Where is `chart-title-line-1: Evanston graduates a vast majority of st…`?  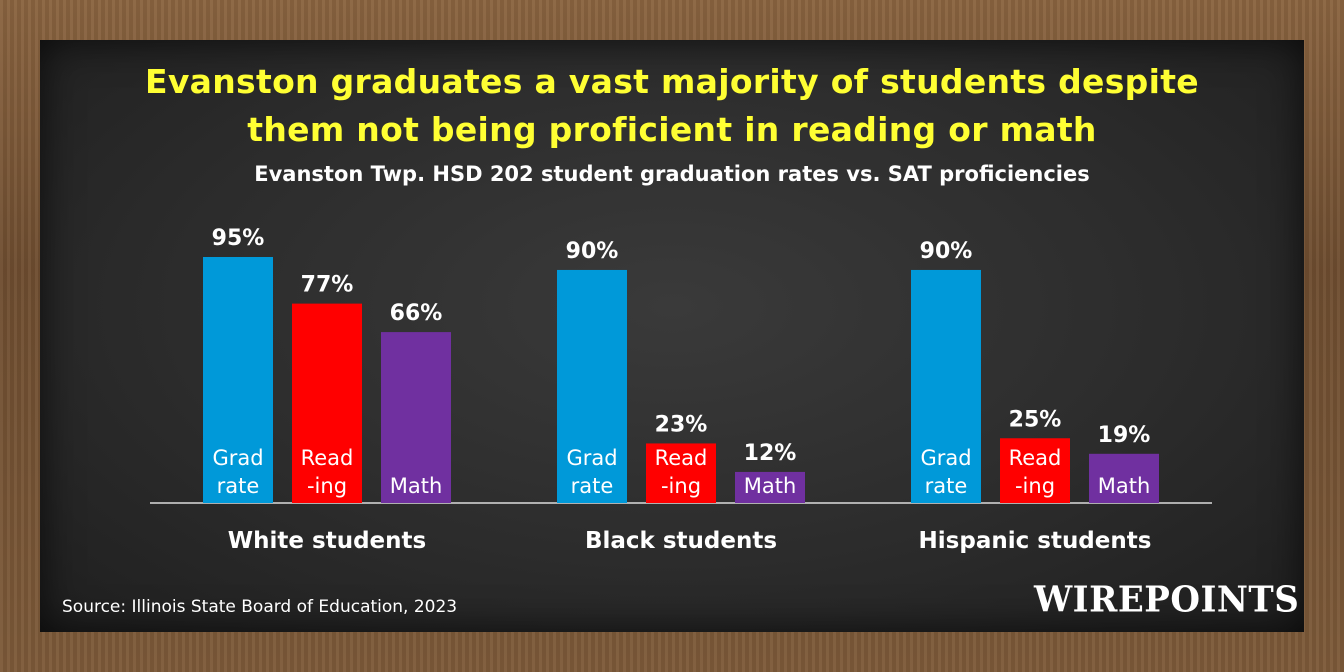 chart-title-line-1: Evanston graduates a vast majority of st… is located at coordinates (672, 81).